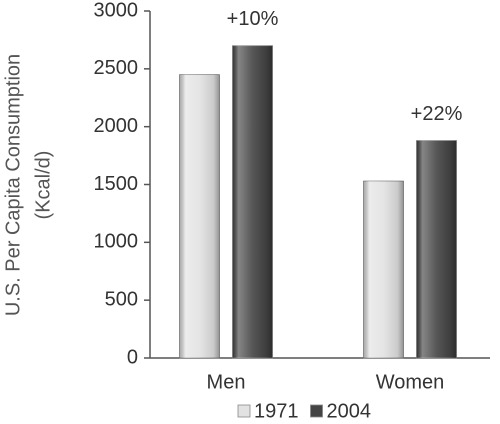 Image resolution: width=500 pixels, height=424 pixels. Describe the element at coordinates (13, 185) in the screenshot. I see `y-axis-label: U.S. Per Capita Consumption` at that location.